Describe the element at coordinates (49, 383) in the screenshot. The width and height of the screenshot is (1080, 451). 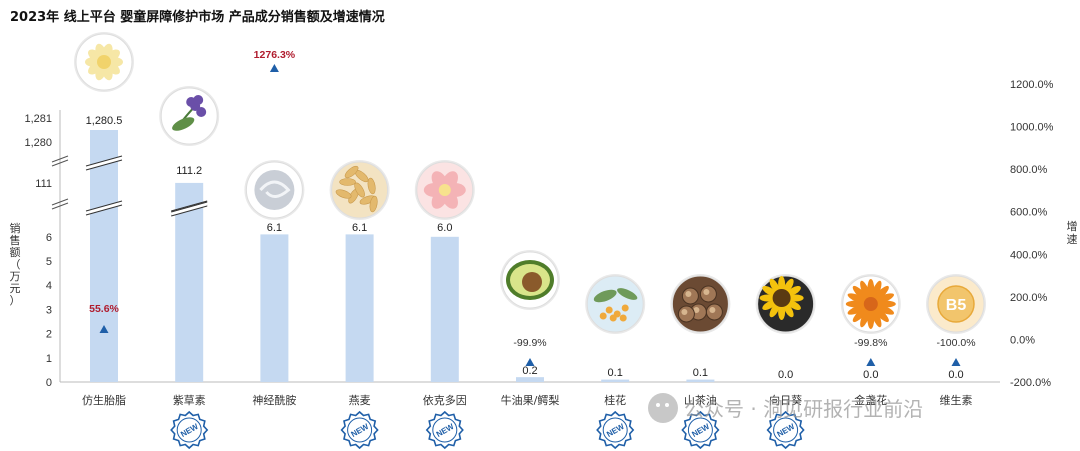
I see `y-tick-label: 0` at that location.